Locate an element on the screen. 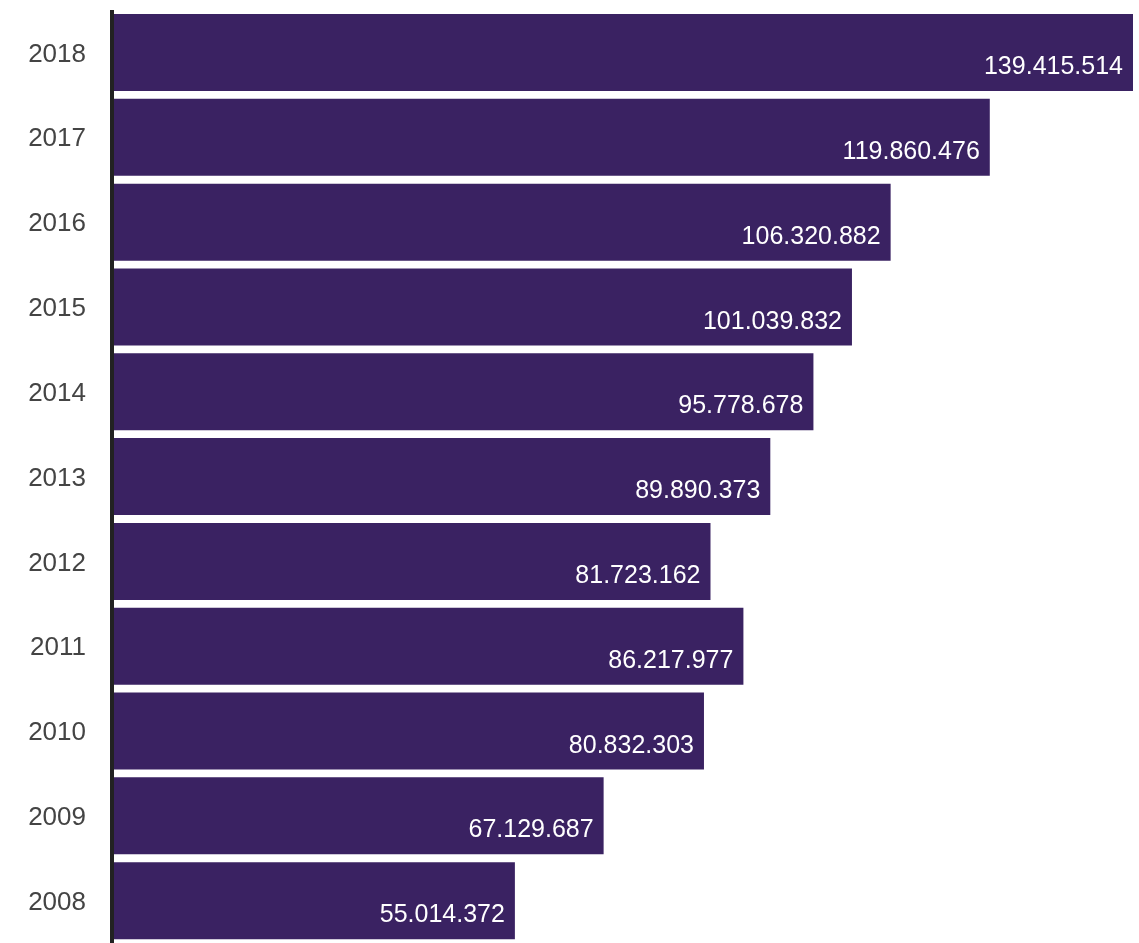  data-label: 106.320.882 is located at coordinates (811, 234).